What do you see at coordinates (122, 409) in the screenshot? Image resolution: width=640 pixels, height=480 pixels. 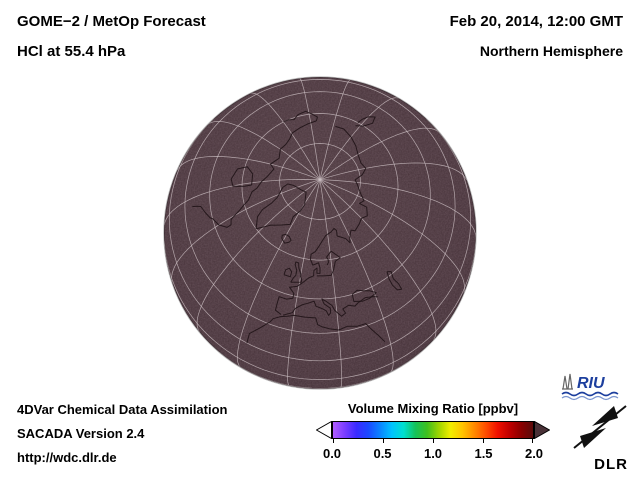 I see `assimilation-system-label: 4DVar Chemical Data Assimilation` at bounding box center [122, 409].